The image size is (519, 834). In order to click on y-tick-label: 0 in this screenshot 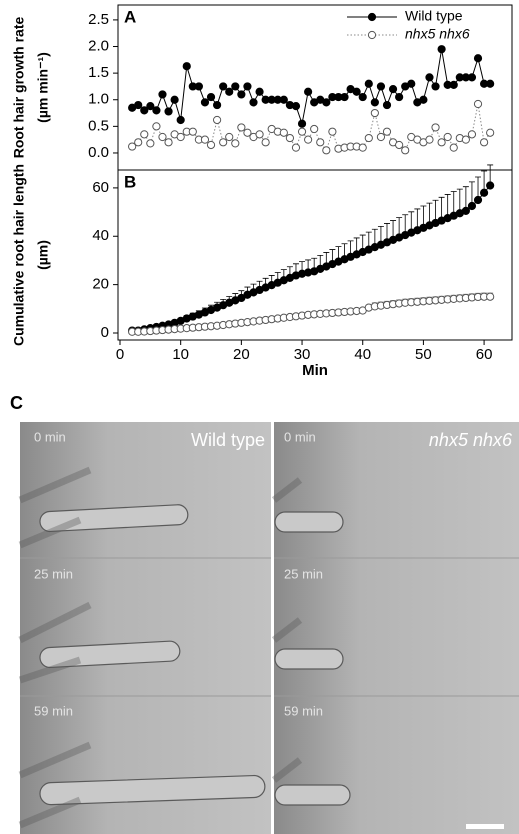, I will do `click(105, 332)`.